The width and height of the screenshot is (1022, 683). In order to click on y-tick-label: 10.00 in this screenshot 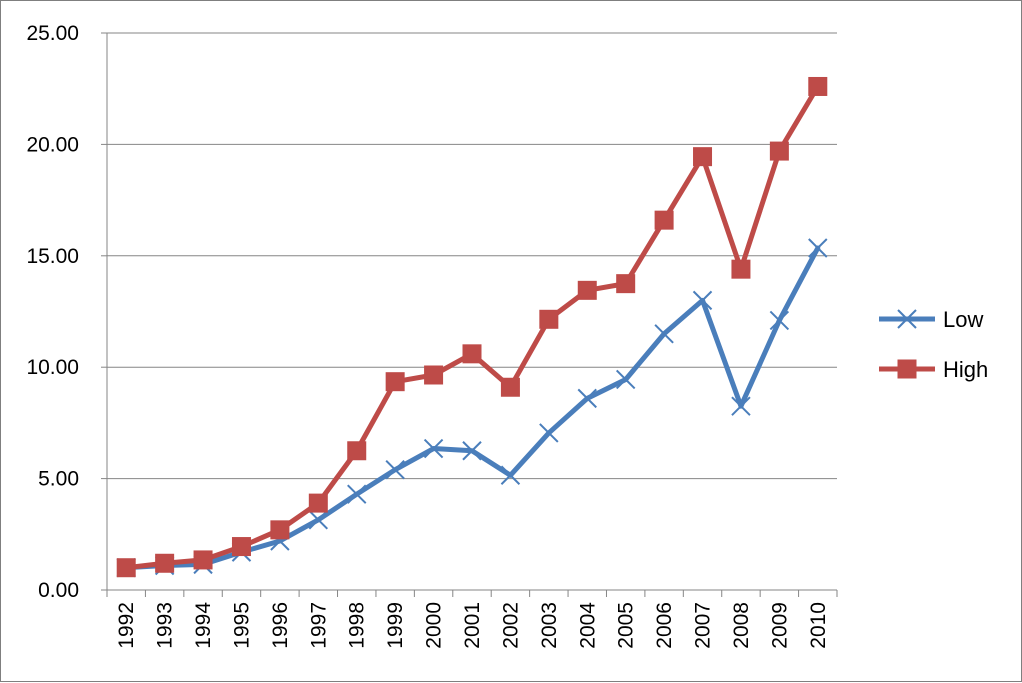, I will do `click(52, 367)`.